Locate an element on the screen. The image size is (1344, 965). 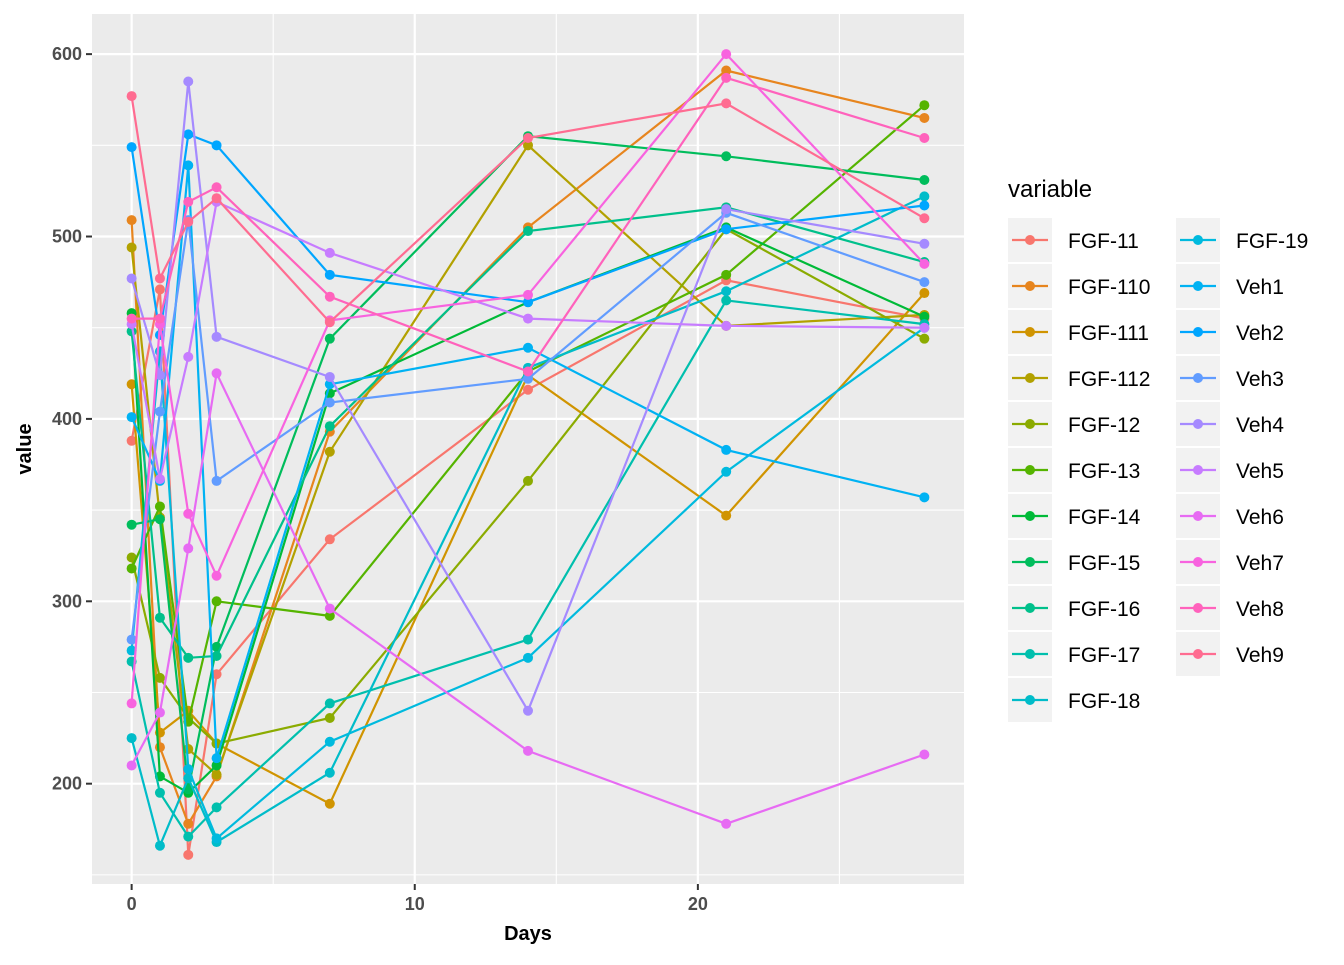
x-tick-label: 0 is located at coordinates (132, 904).